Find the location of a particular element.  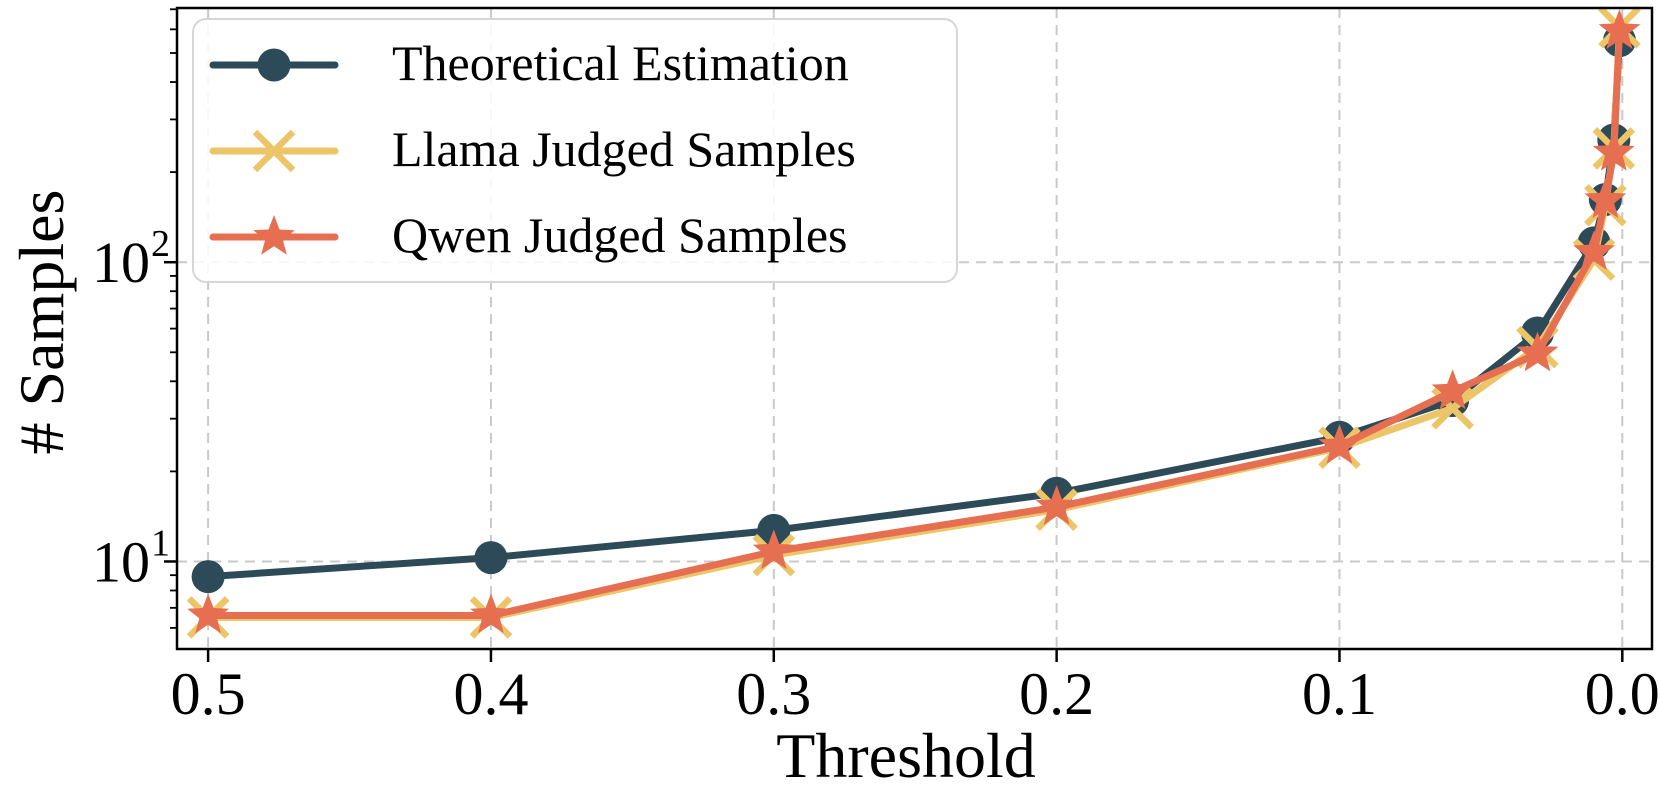

x-marker-icon is located at coordinates (274, 150).